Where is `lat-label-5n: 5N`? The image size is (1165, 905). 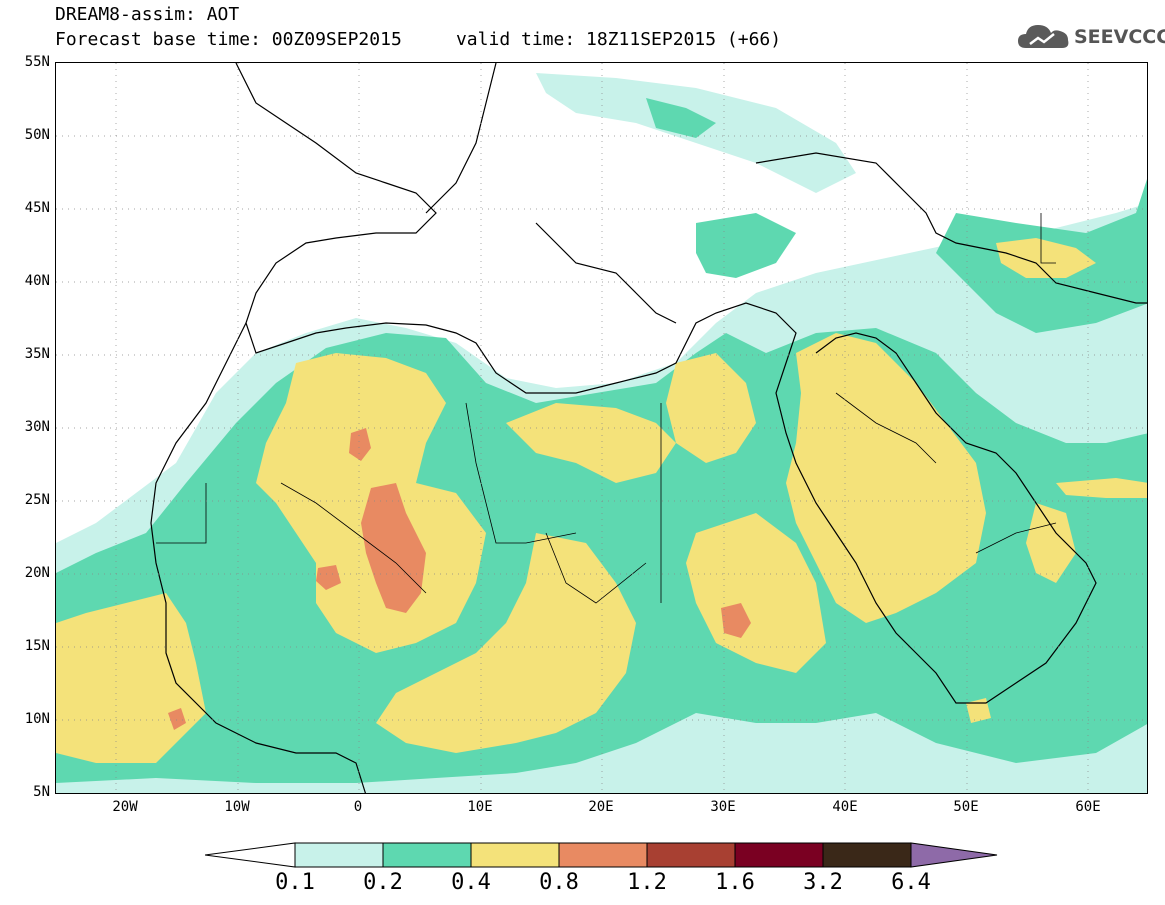 lat-label-5n: 5N is located at coordinates (41, 792).